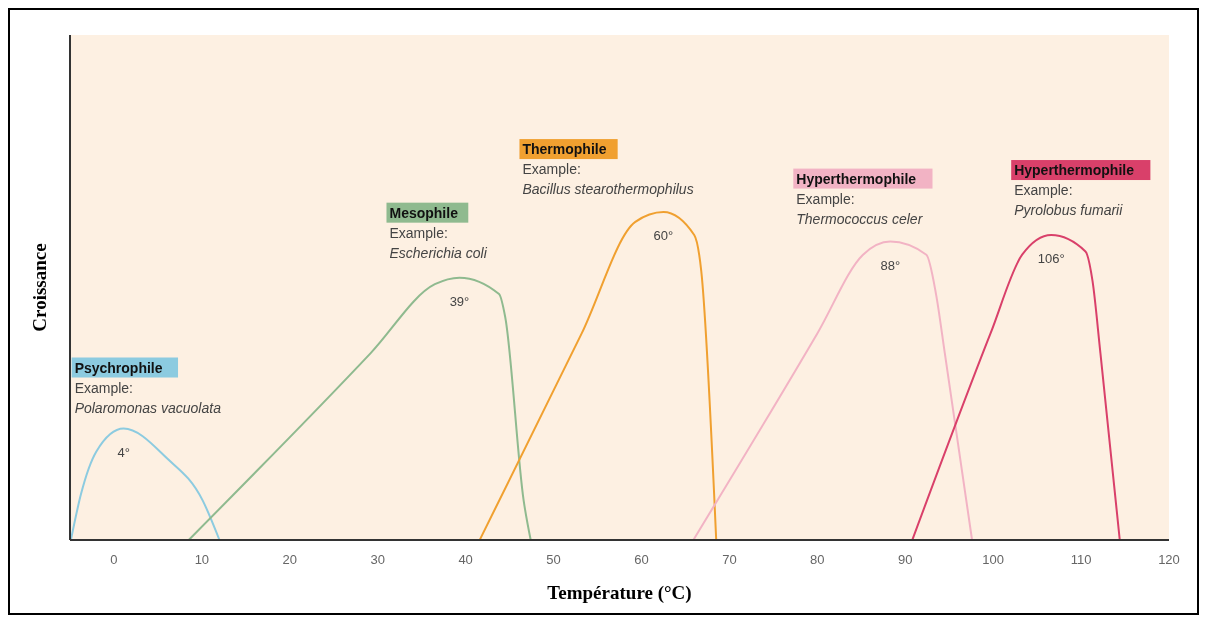 This screenshot has width=1207, height=623. I want to click on x-tick-label: 100, so click(993, 559).